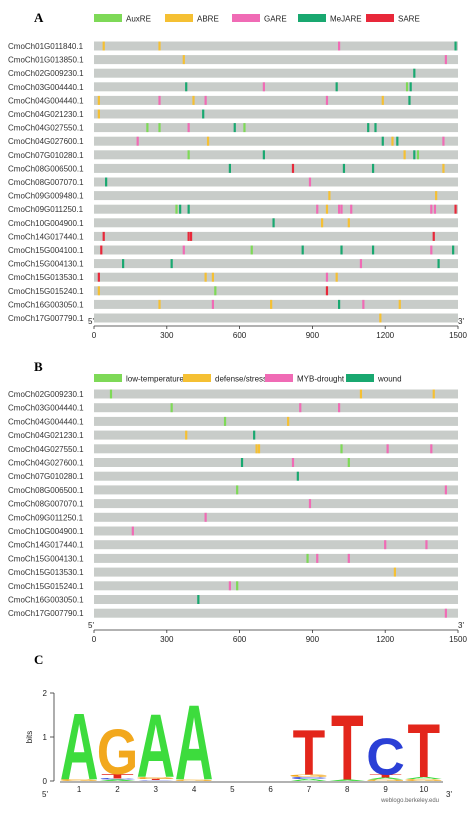 This screenshot has width=474, height=819. What do you see at coordinates (279, 378) in the screenshot?
I see `legend-swatch-myb-drought` at bounding box center [279, 378].